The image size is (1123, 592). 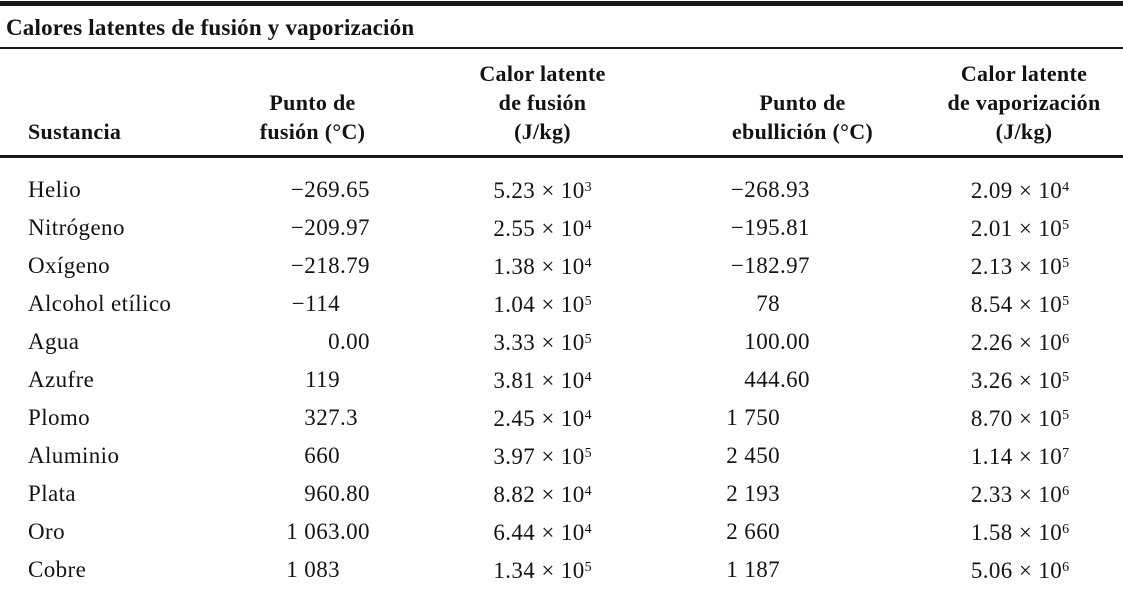 What do you see at coordinates (802, 303) in the screenshot?
I see `cell-punto-ebullicion: 78` at bounding box center [802, 303].